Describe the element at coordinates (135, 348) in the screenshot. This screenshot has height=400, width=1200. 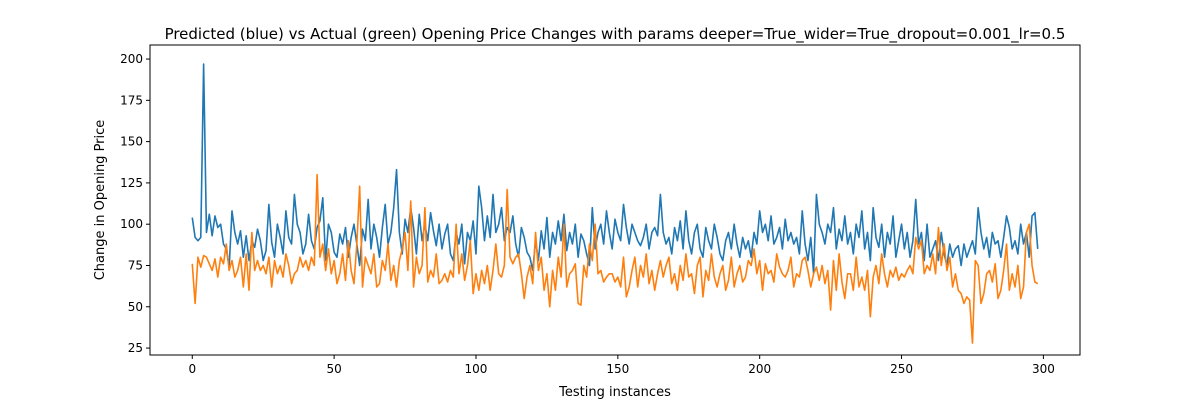
I see `y-tick-label: 25` at that location.